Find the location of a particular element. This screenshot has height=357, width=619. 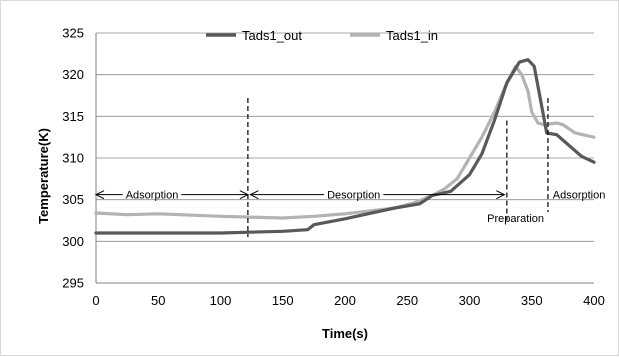

legend-label: Tads1_out is located at coordinates (272, 35).